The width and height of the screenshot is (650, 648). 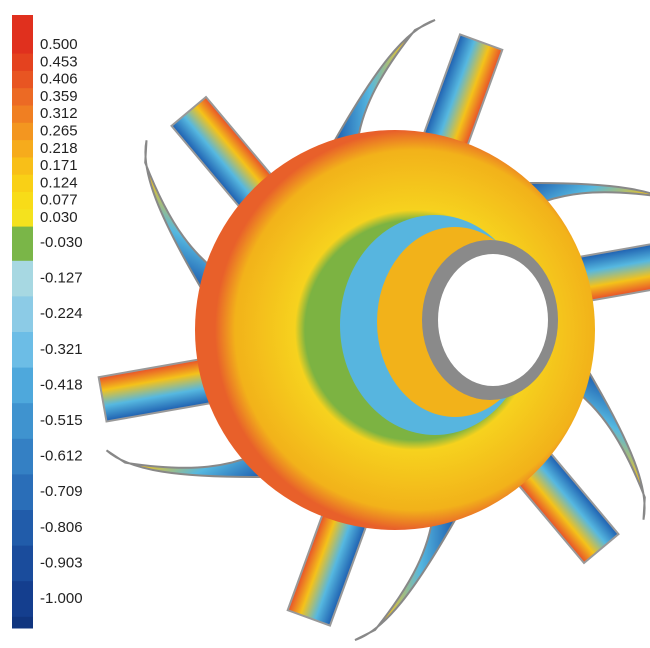 What do you see at coordinates (61, 527) in the screenshot?
I see `colorbar-label: -0.806` at bounding box center [61, 527].